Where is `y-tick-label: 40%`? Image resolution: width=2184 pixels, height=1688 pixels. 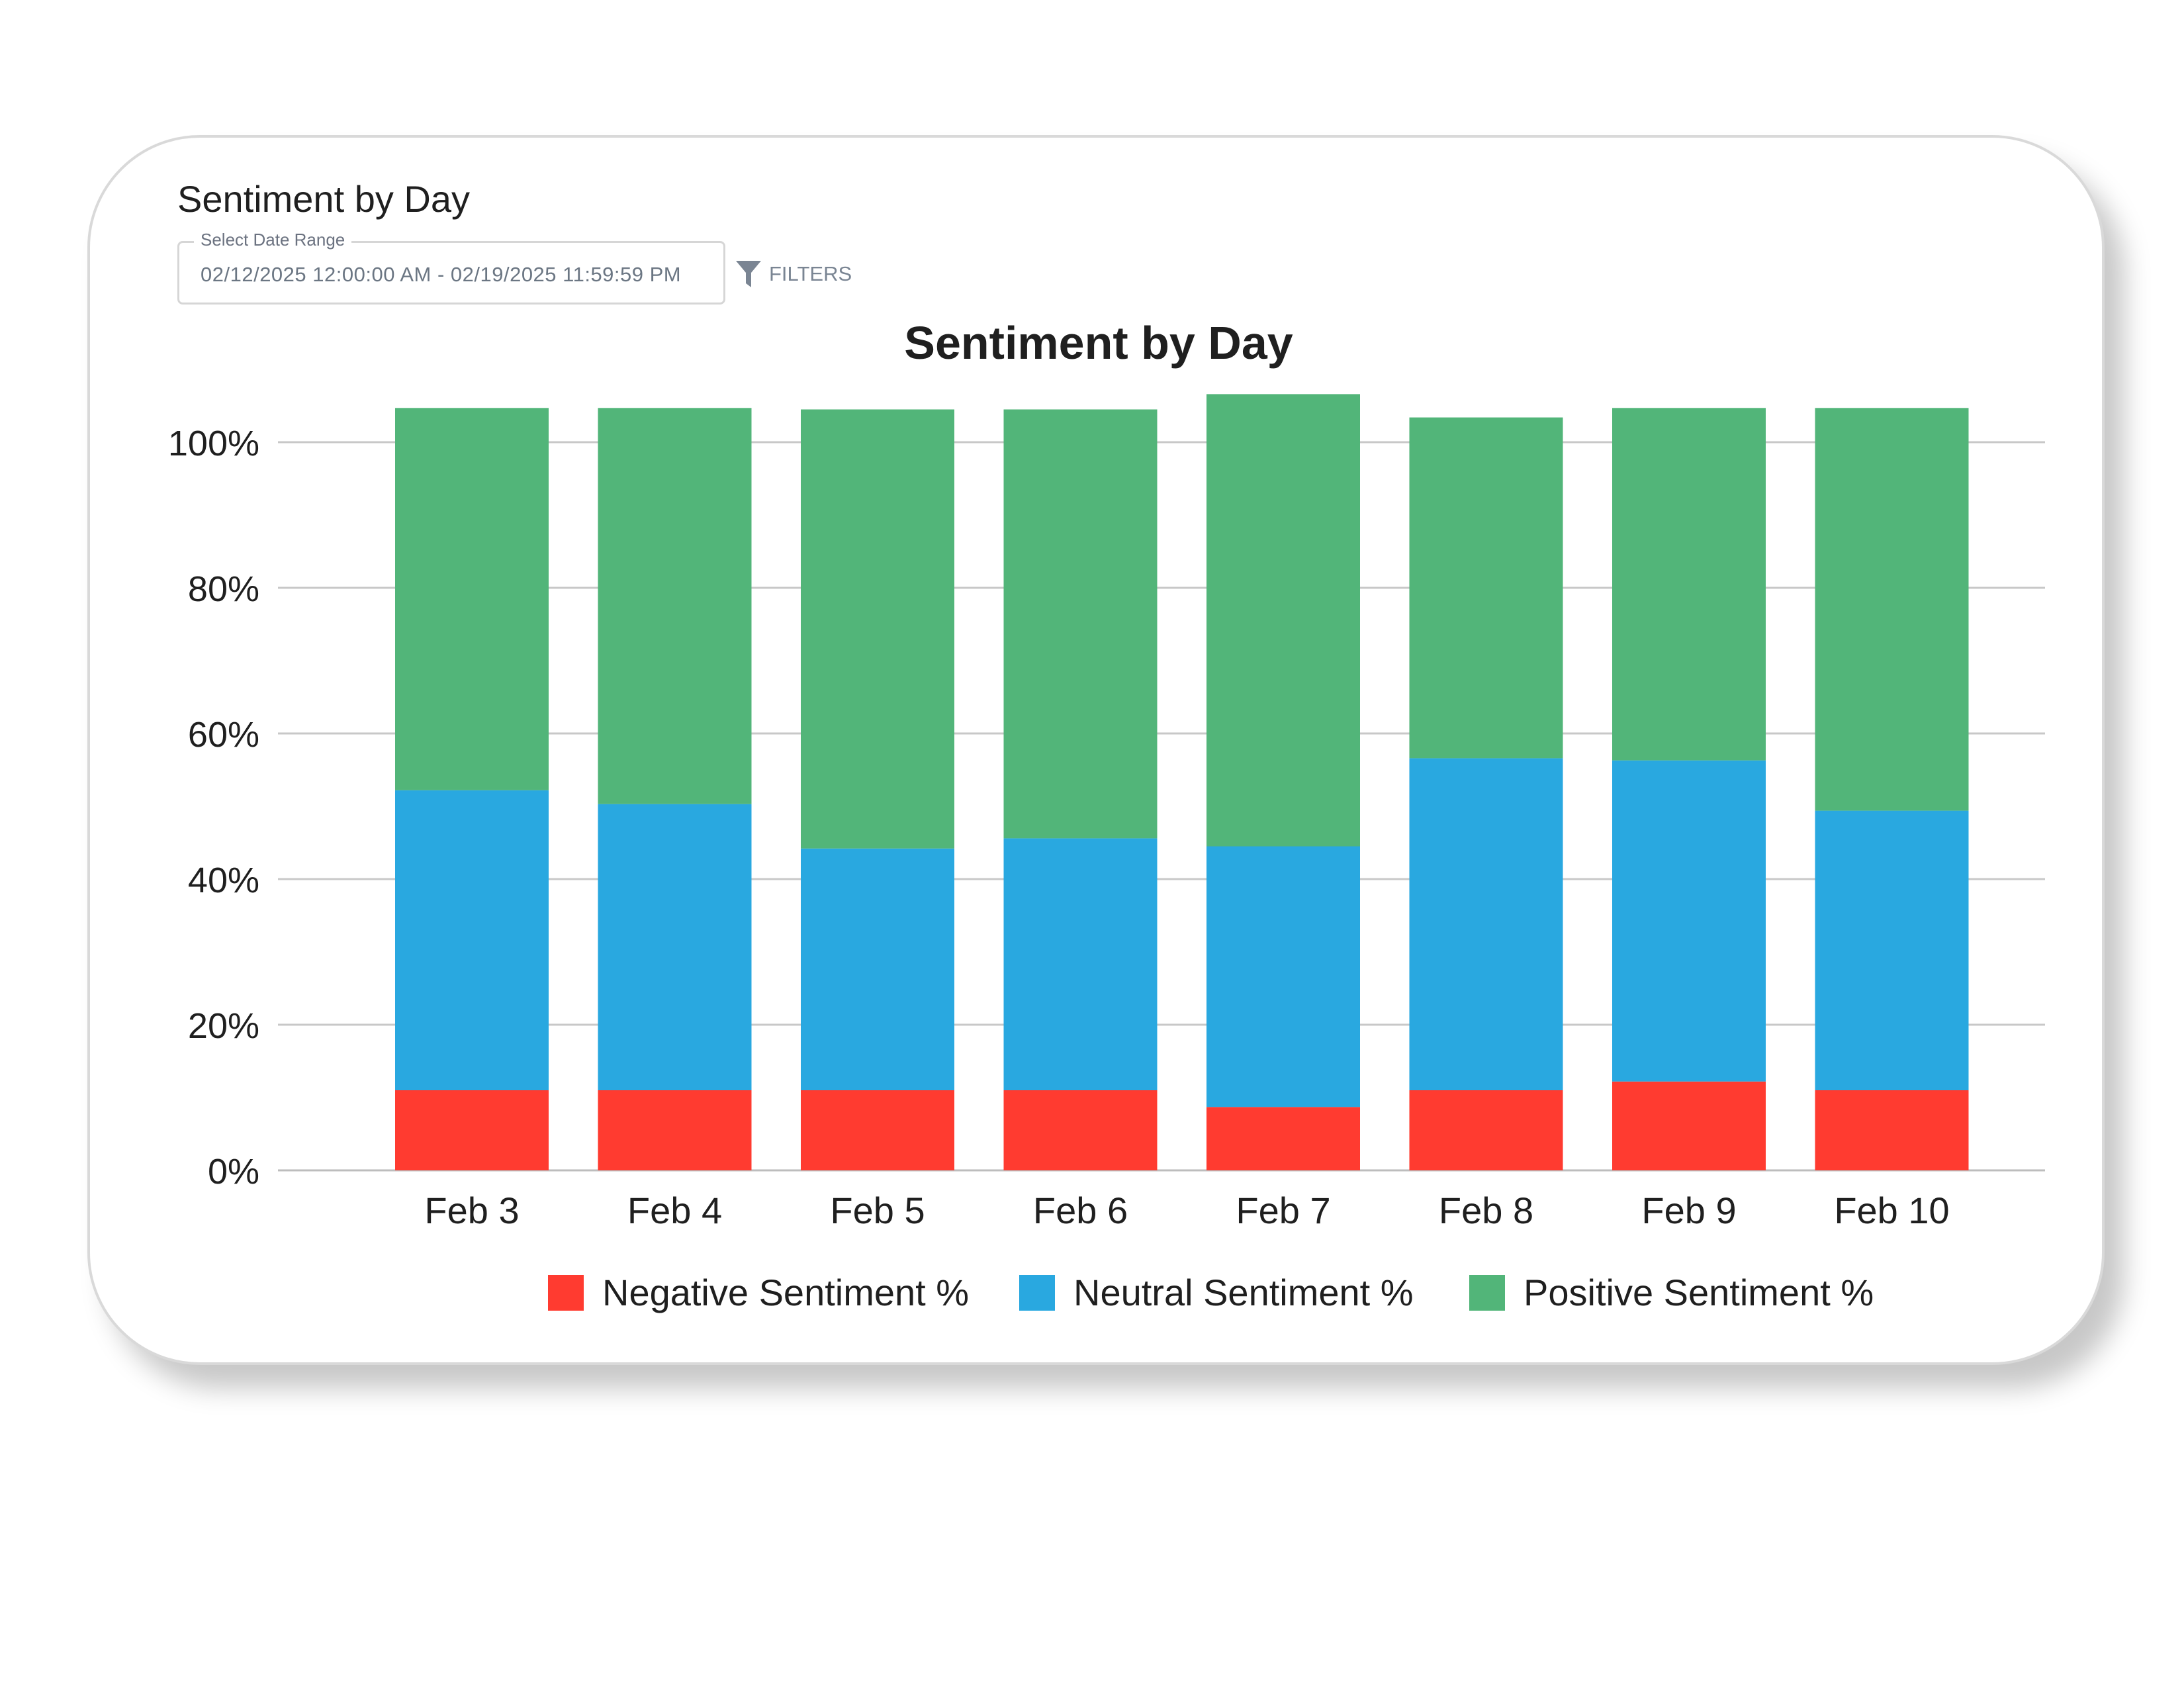 y-tick-label: 40% is located at coordinates (224, 880).